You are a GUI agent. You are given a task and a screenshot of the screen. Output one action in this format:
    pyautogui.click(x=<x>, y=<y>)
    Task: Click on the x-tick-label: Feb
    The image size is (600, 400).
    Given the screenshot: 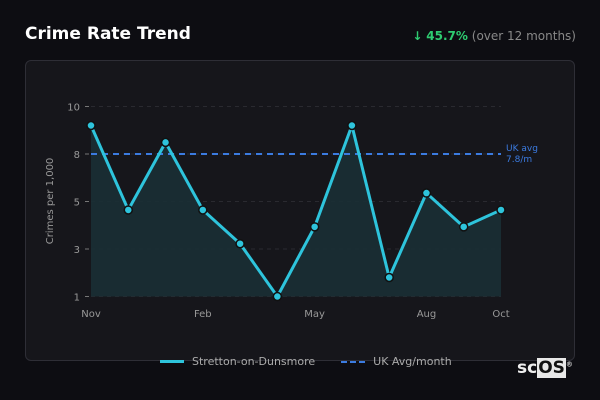 What is the action you would take?
    pyautogui.click(x=203, y=314)
    